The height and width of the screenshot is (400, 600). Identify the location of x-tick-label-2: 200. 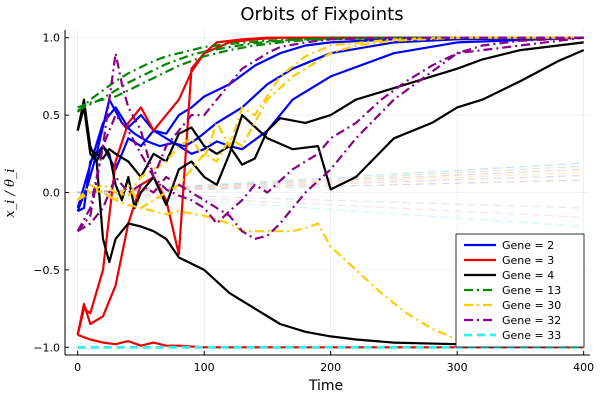
(330, 367).